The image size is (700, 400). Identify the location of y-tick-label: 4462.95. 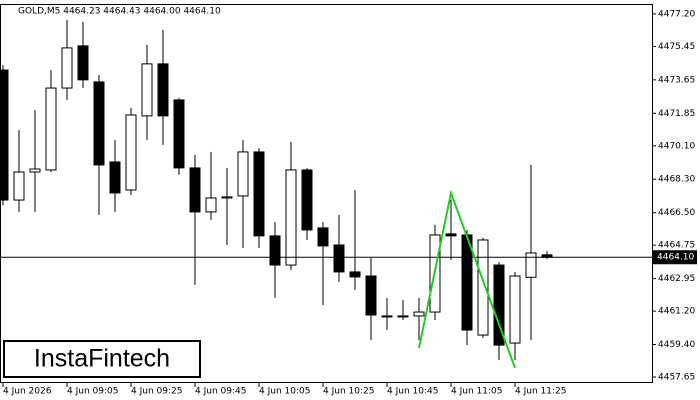
(676, 279).